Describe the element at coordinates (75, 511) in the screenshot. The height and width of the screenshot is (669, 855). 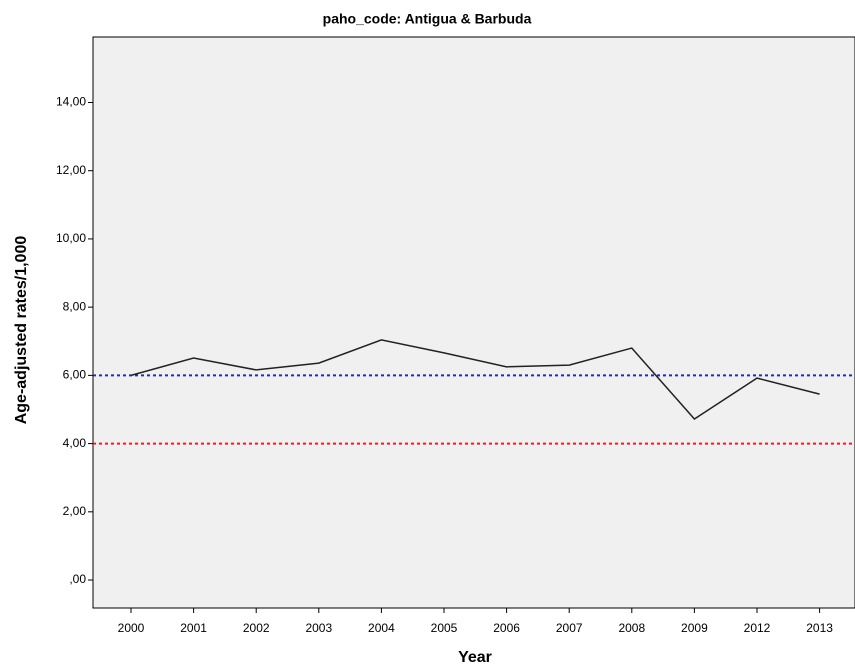
I see `y-tick-label: 2,00` at that location.